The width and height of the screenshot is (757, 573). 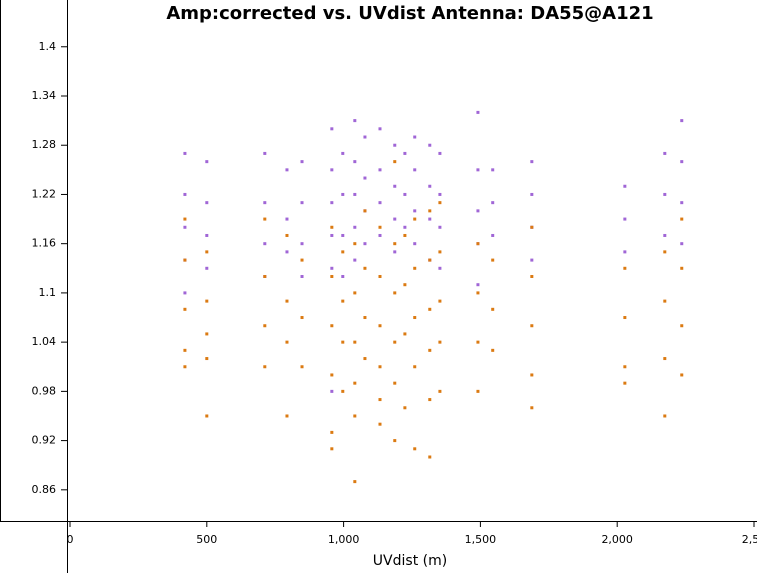 What do you see at coordinates (44, 144) in the screenshot?
I see `y-tick-label: 1.28` at bounding box center [44, 144].